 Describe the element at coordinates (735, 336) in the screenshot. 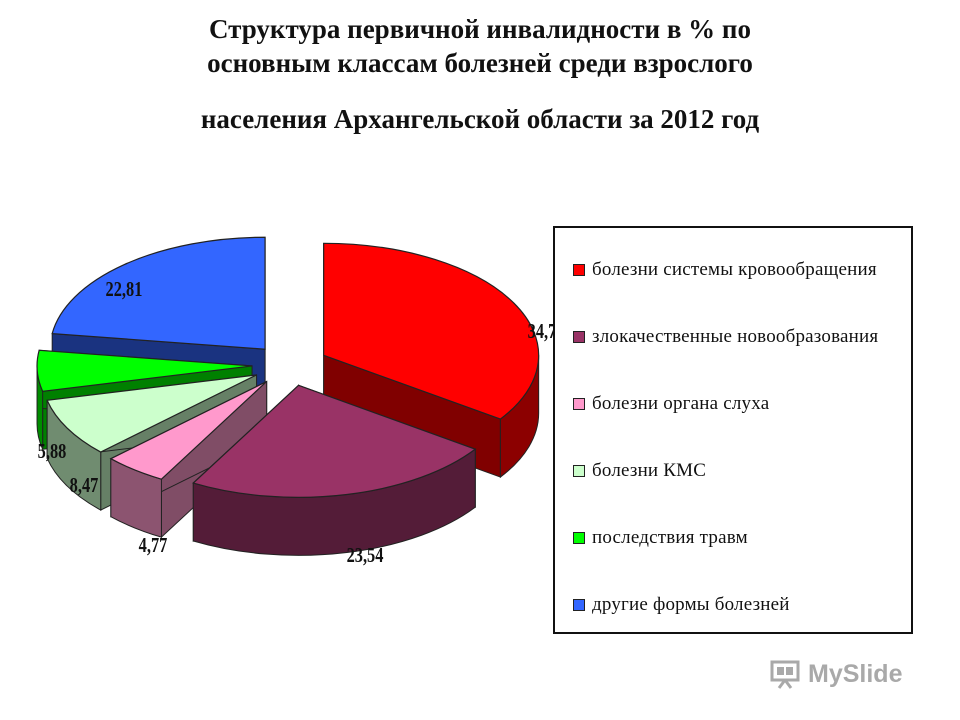

I see `legend-label: злокачественные новообразования` at that location.